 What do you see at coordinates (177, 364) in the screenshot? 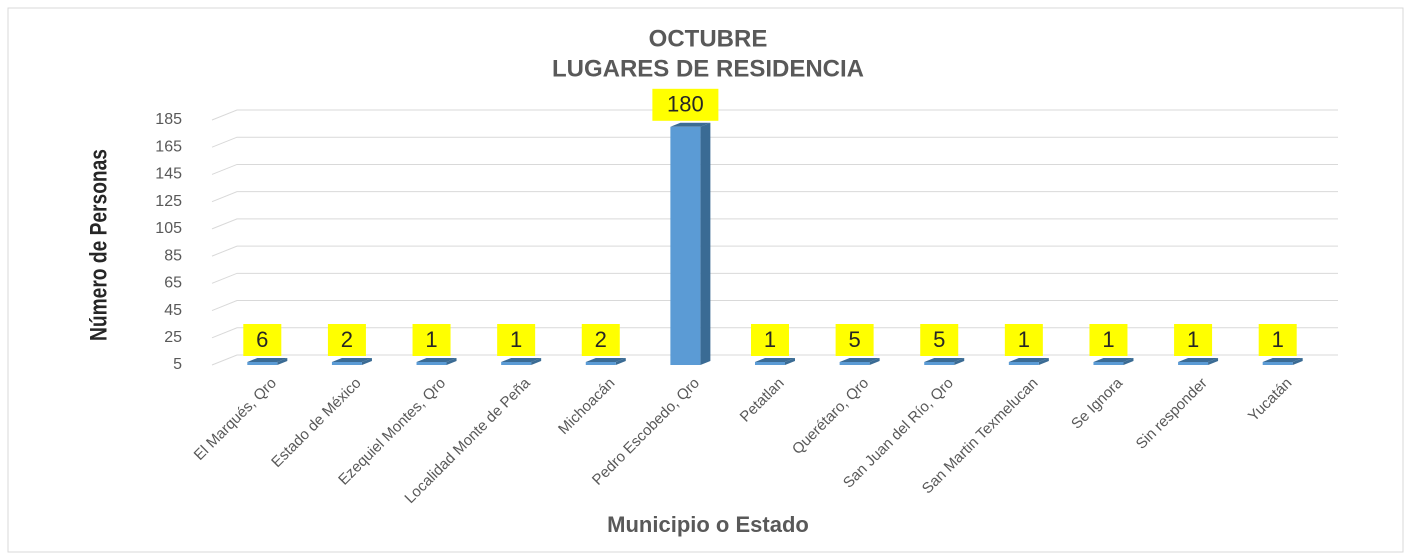
I see `y-tick-label: 5` at bounding box center [177, 364].